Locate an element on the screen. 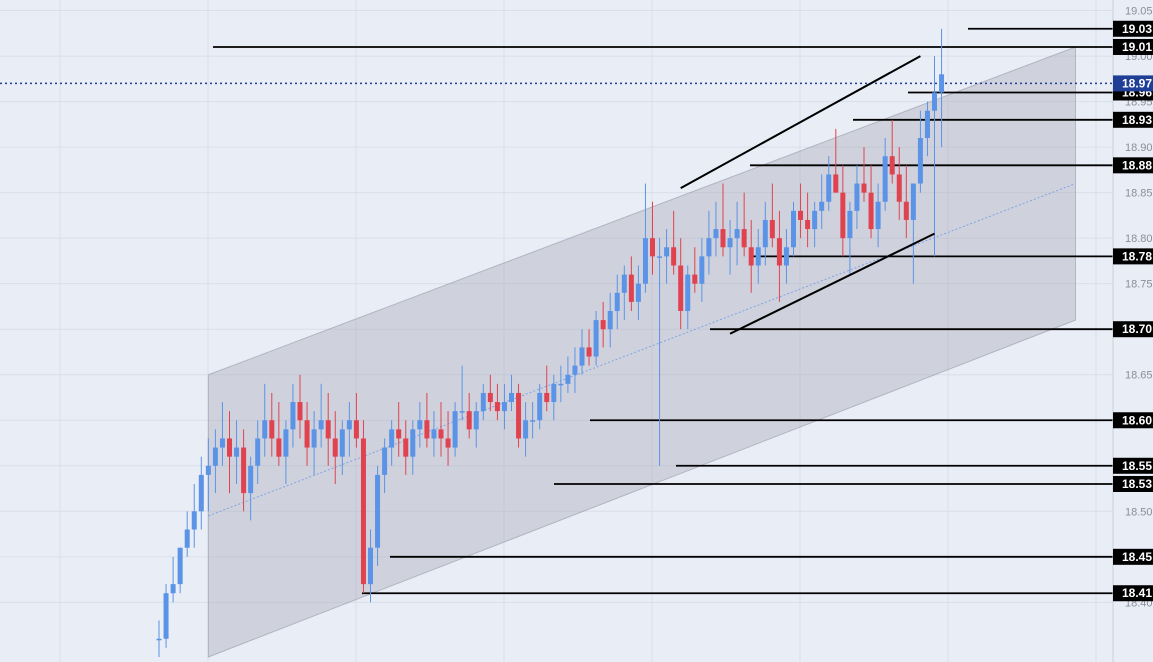  level-badge-bg is located at coordinates (1133, 46).